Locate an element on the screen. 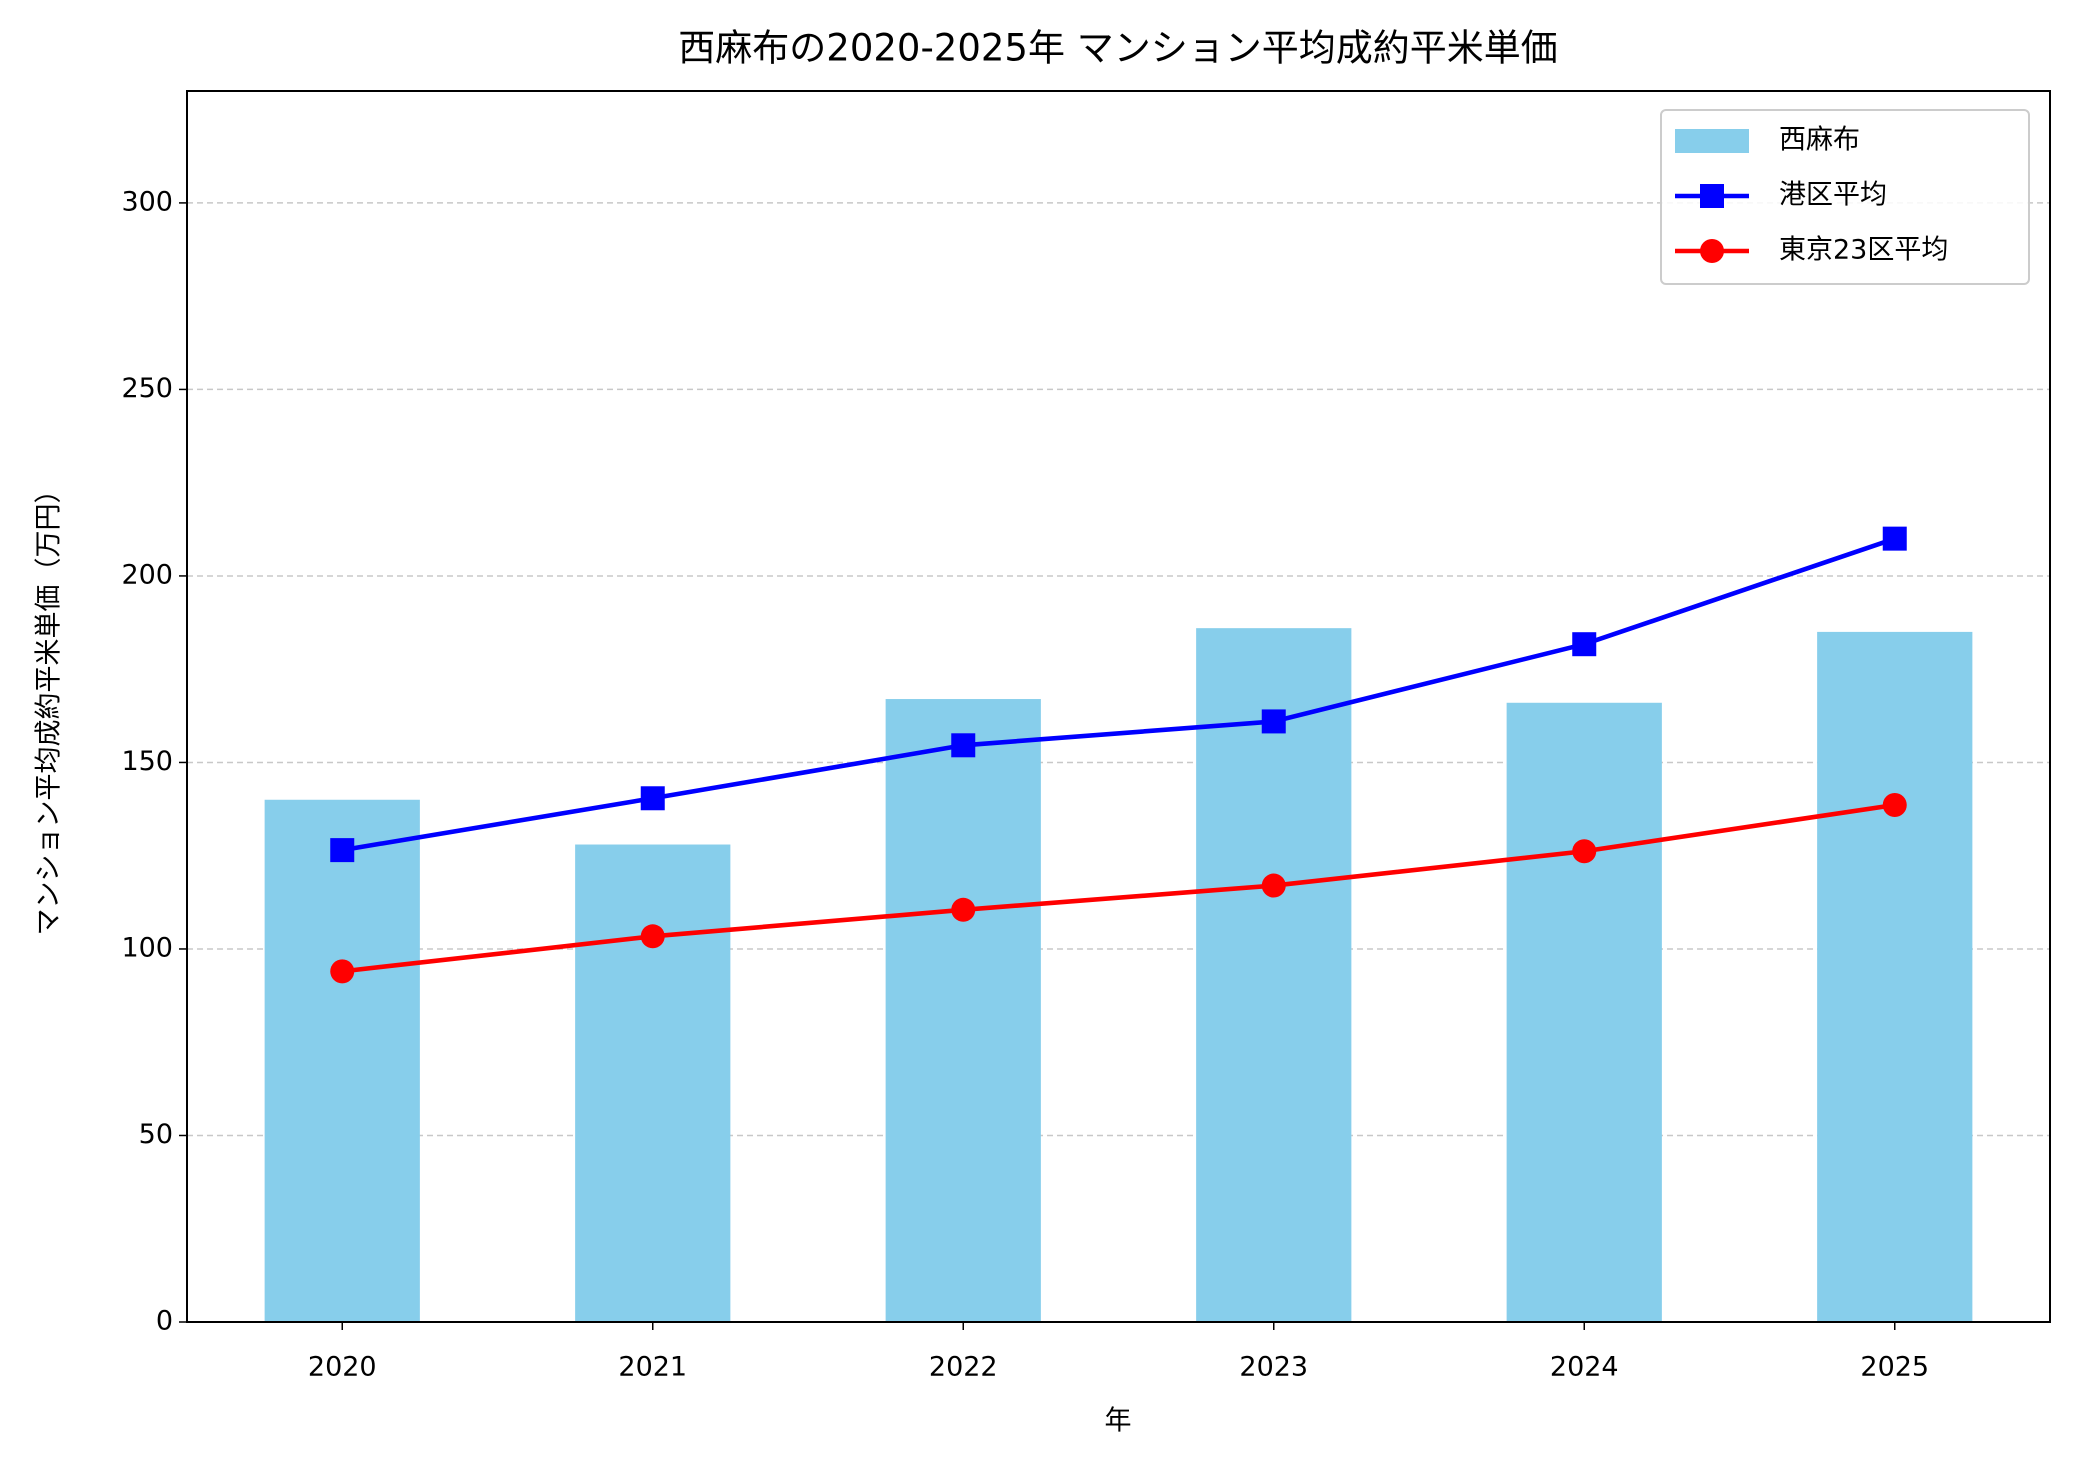 The width and height of the screenshot is (2079, 1474). y-tick-label: 250 is located at coordinates (147, 388).